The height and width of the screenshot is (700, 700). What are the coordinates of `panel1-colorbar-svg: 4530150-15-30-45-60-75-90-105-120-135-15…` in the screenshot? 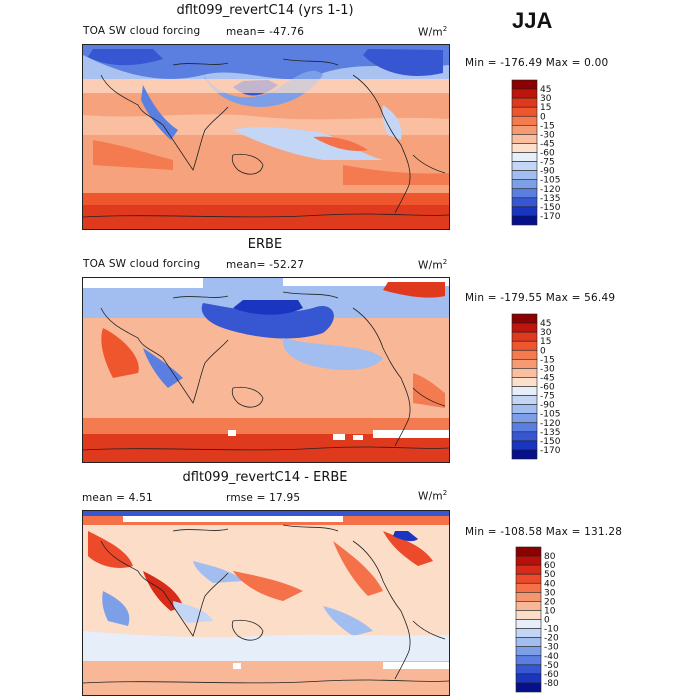 It's located at (536, 152).